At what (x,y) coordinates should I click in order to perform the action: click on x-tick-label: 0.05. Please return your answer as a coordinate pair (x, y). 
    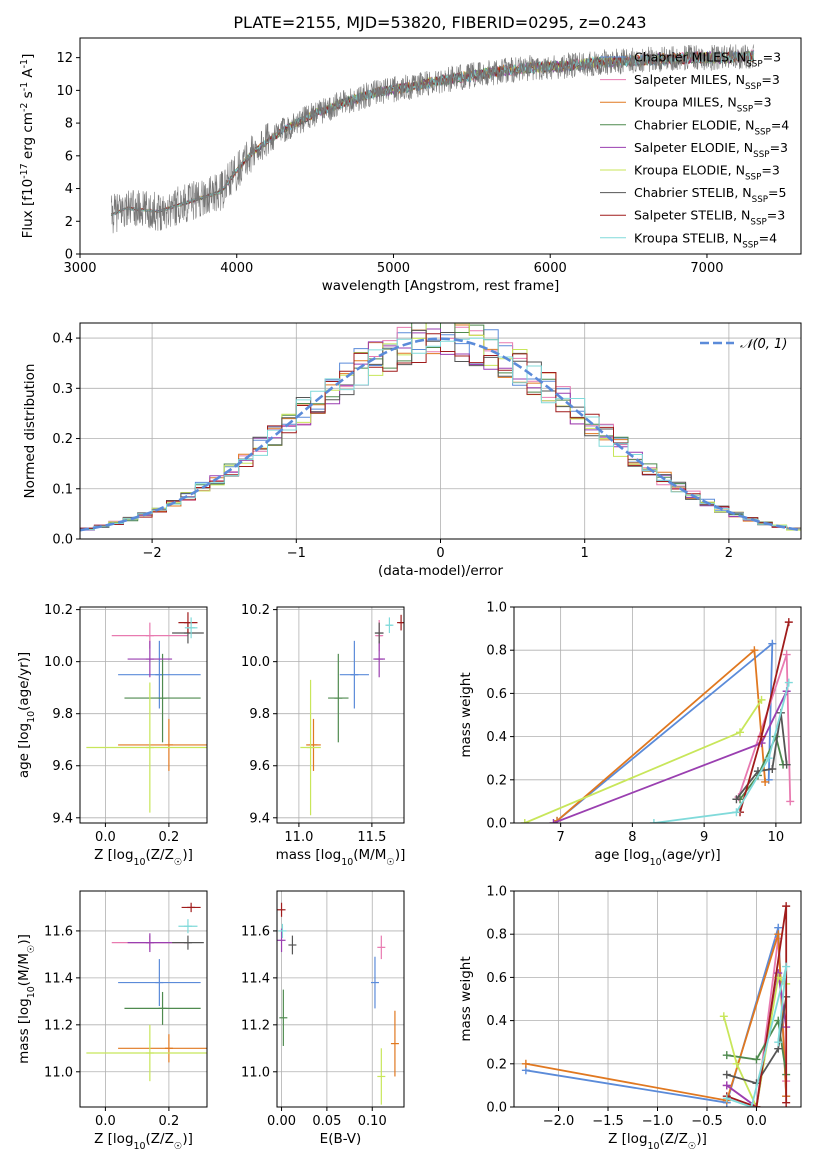
    Looking at the image, I should click on (326, 1121).